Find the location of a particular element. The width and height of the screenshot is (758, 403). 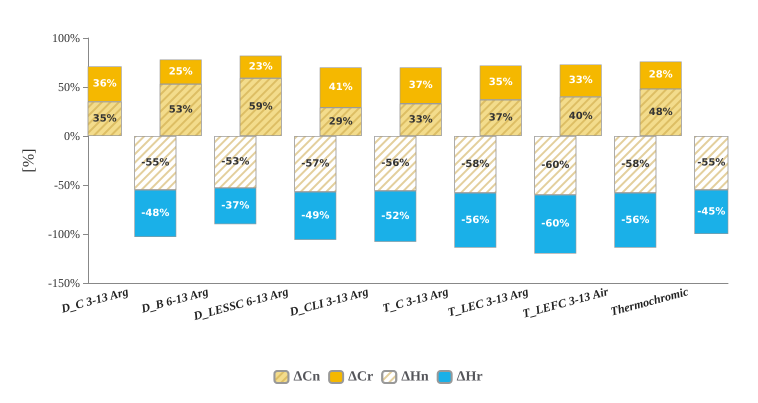

data-label: 29% is located at coordinates (340, 122).